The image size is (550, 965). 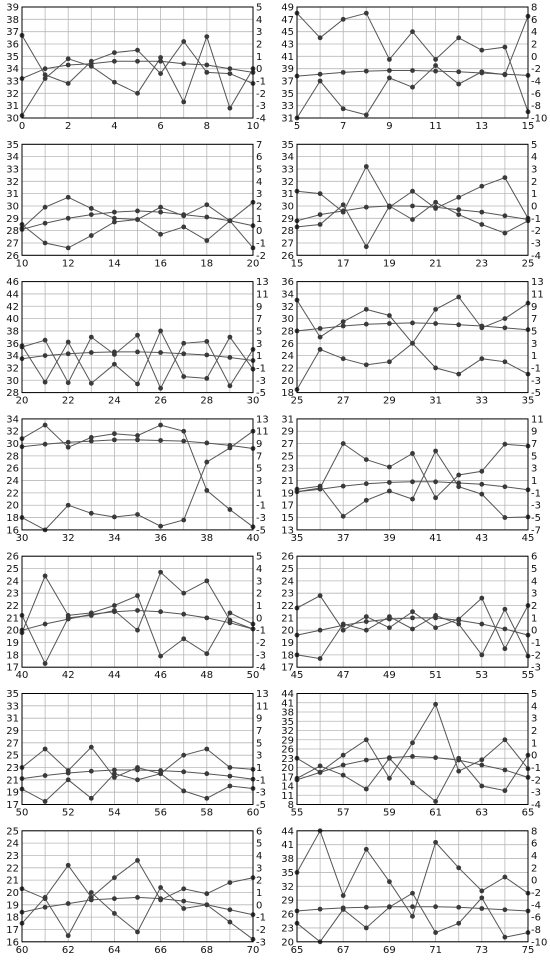 What do you see at coordinates (12, 918) in the screenshot?
I see `y-left-tick-label: 18` at bounding box center [12, 918].